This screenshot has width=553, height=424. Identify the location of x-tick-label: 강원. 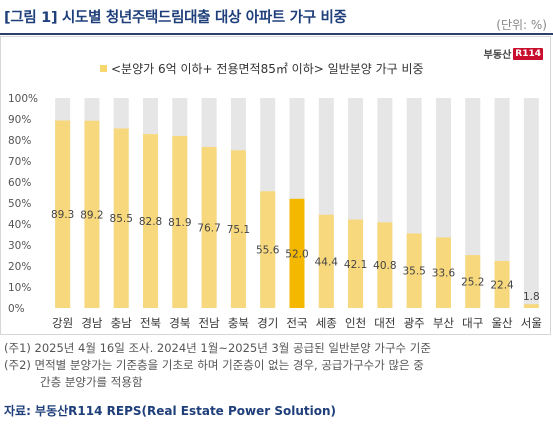
(62, 323).